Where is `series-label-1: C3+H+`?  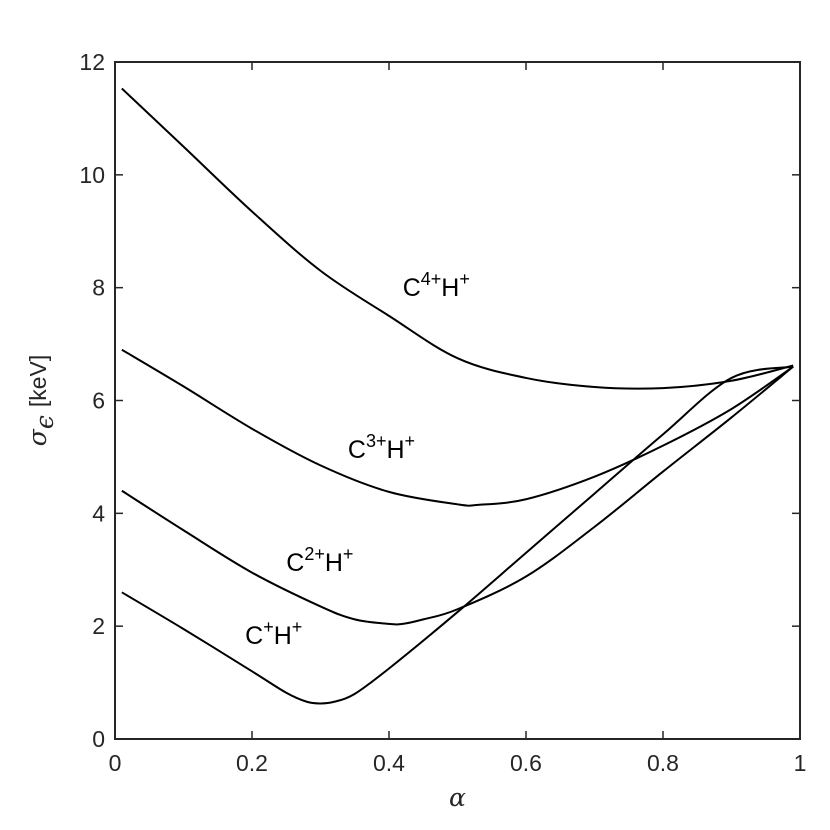 series-label-1: C3+H+ is located at coordinates (381, 447).